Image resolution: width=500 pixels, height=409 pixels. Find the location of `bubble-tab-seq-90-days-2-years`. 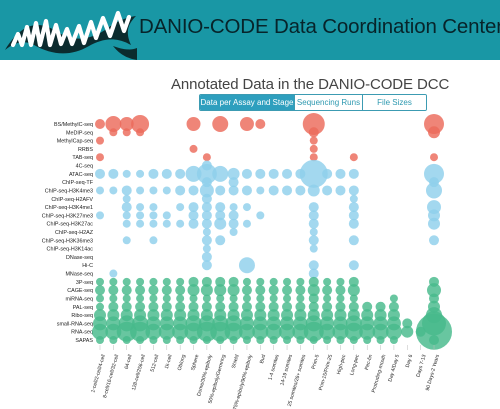

bubble-tab-seq-90-days-2-years is located at coordinates (434, 157).